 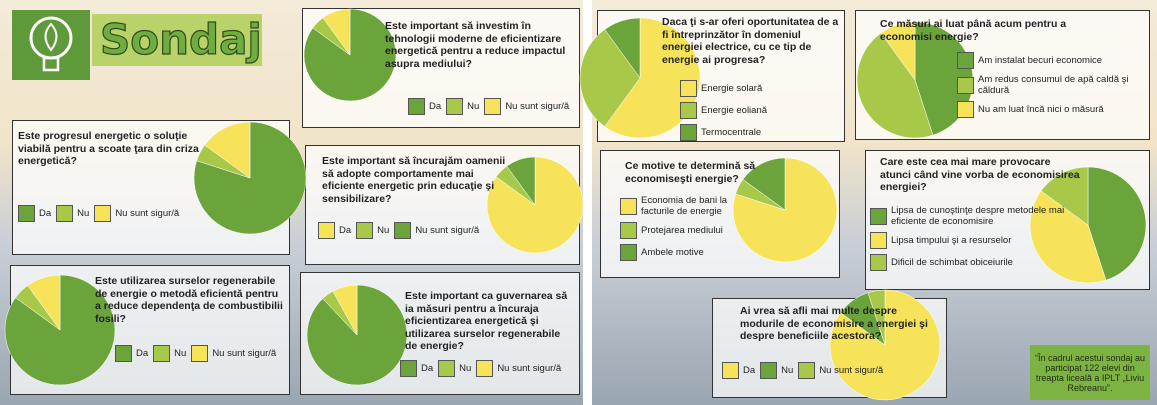 I want to click on icon-bg, so click(x=51, y=45).